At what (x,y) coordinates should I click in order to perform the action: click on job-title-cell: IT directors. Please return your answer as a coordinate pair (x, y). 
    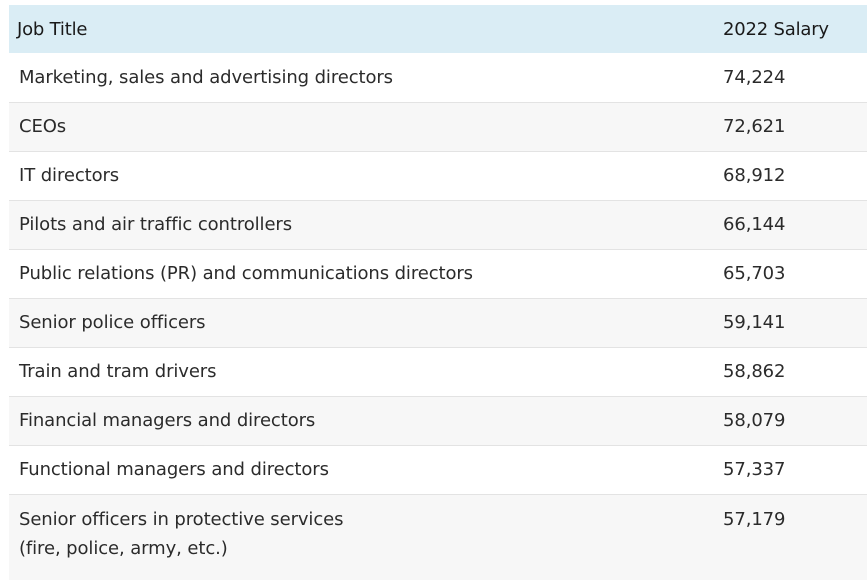
    Looking at the image, I should click on (69, 175).